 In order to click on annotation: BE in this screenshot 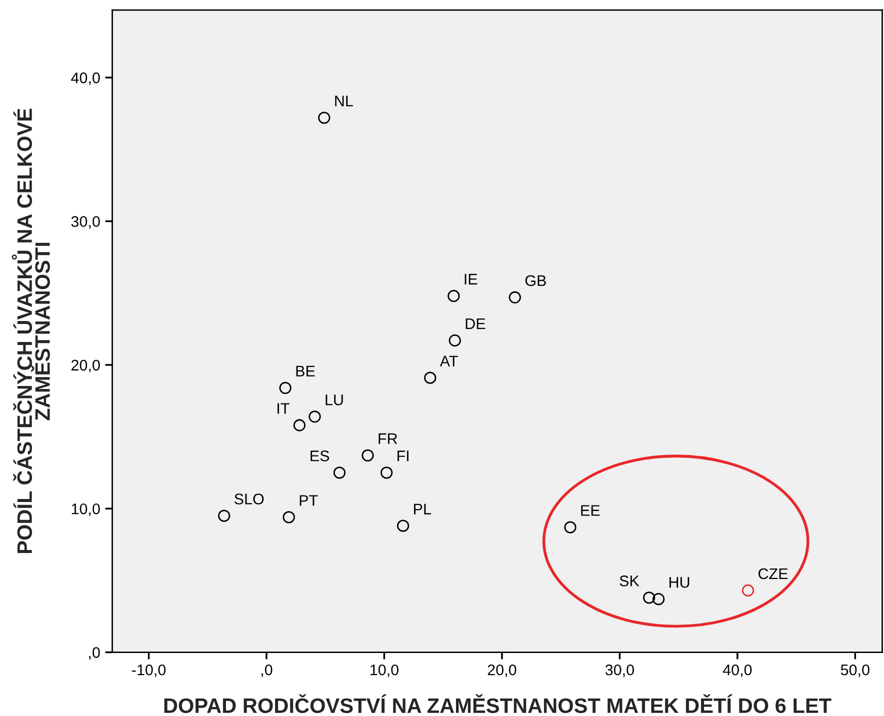, I will do `click(305, 371)`.